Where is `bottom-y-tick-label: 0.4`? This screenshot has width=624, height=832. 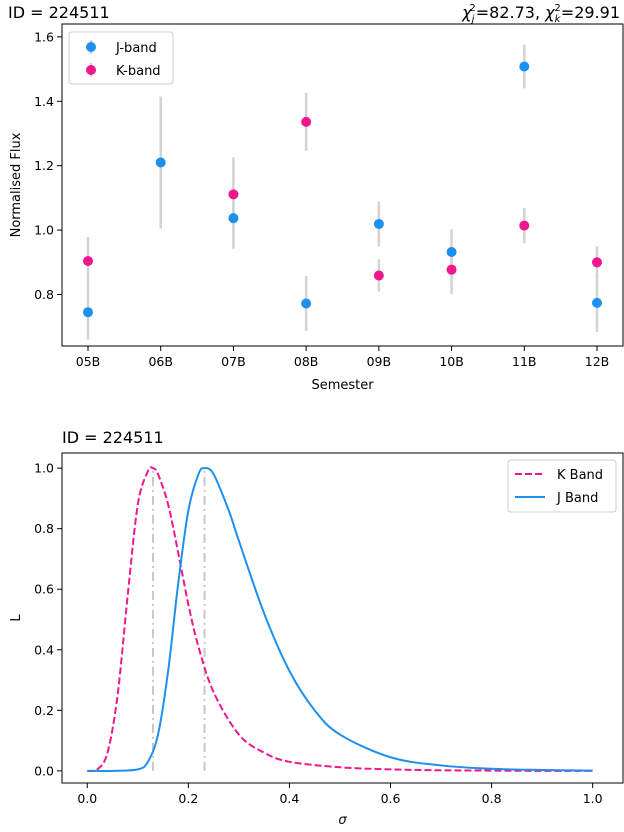 bottom-y-tick-label: 0.4 is located at coordinates (44, 649).